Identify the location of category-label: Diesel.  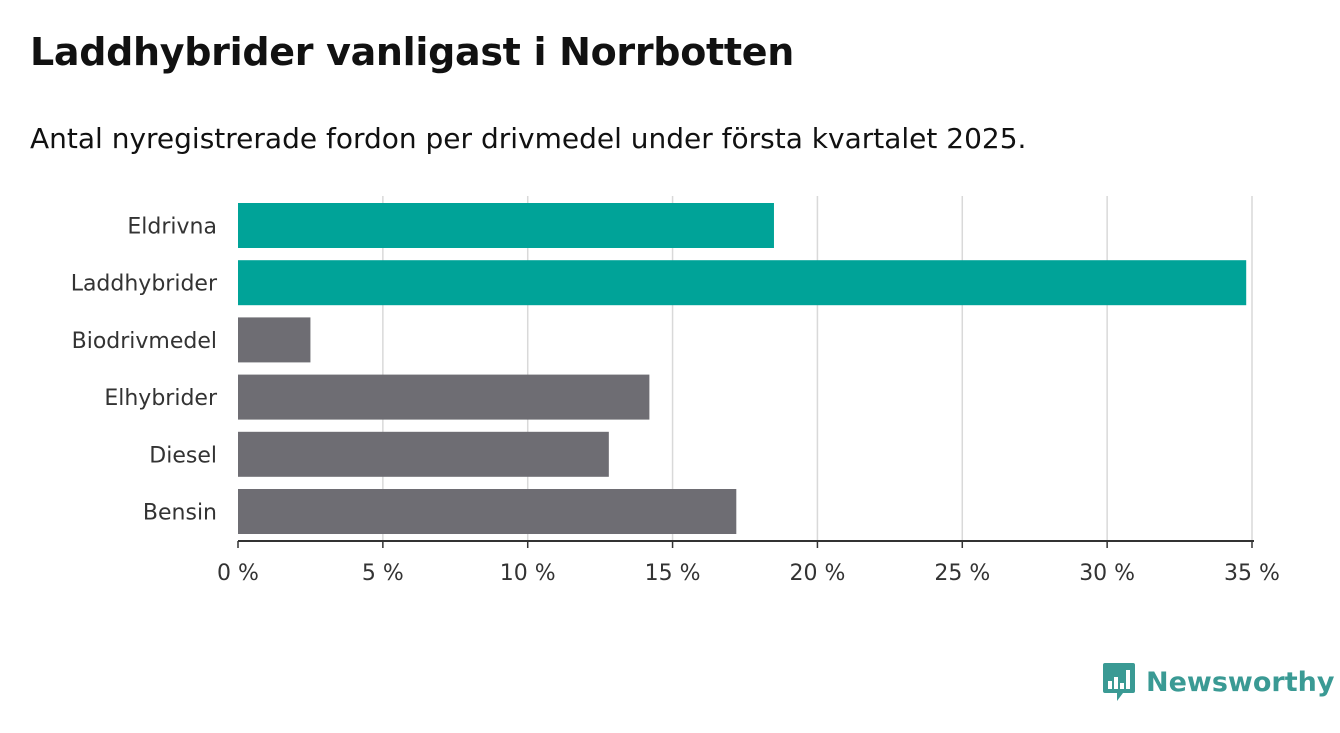
(183, 455).